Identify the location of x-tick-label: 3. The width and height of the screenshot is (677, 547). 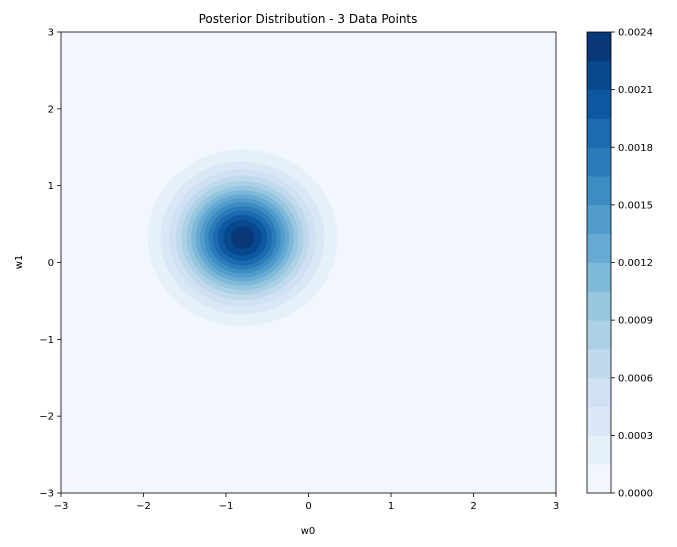
(556, 506).